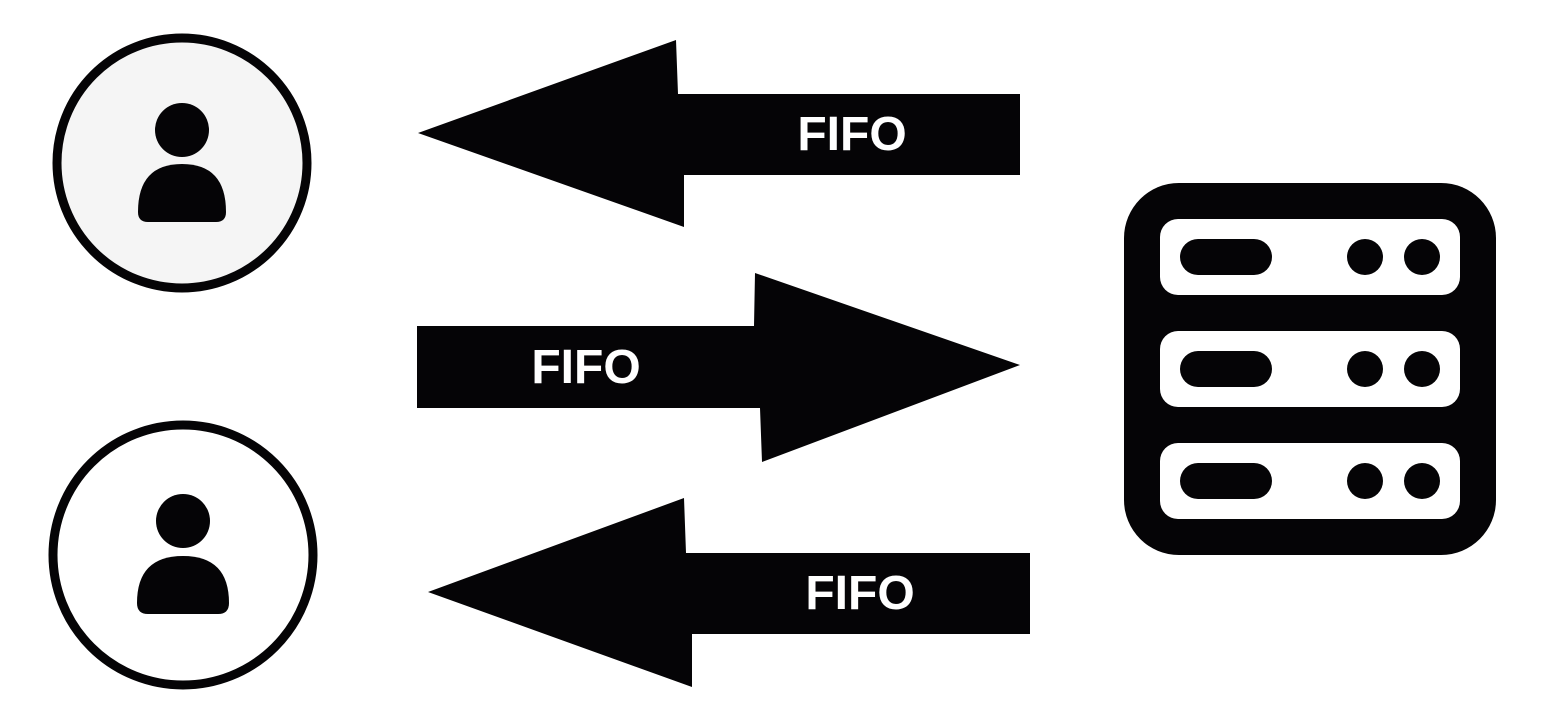  What do you see at coordinates (585, 367) in the screenshot?
I see `arrow-label-middle: FIFO` at bounding box center [585, 367].